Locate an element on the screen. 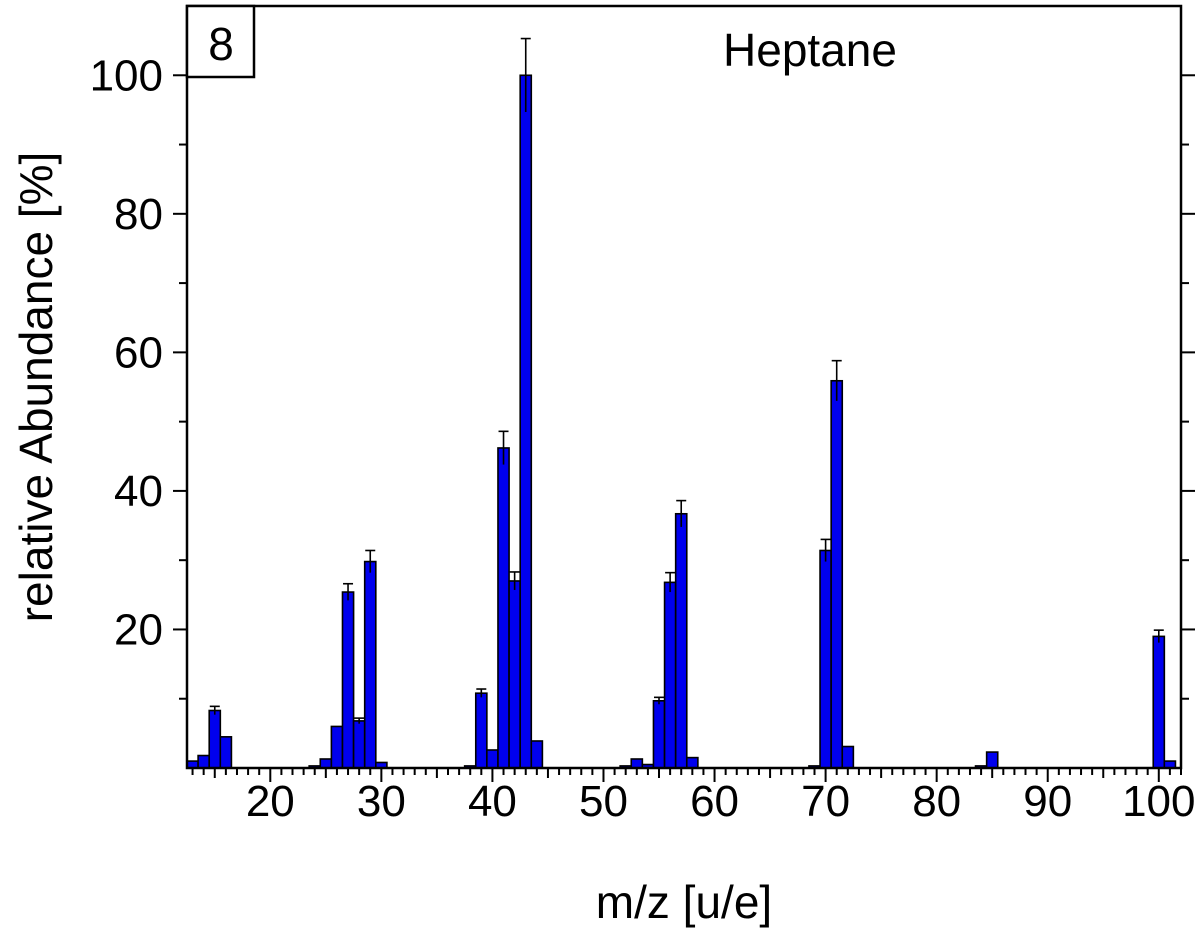 Image resolution: width=1200 pixels, height=937 pixels. y-tick-label: 60 is located at coordinates (138, 352).